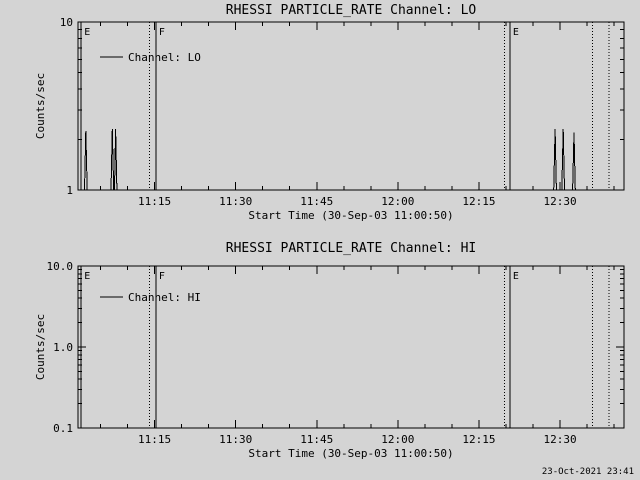 Image resolution: width=640 pixels, height=480 pixels. Describe the element at coordinates (66, 22) in the screenshot. I see `svg-text: 10` at that location.